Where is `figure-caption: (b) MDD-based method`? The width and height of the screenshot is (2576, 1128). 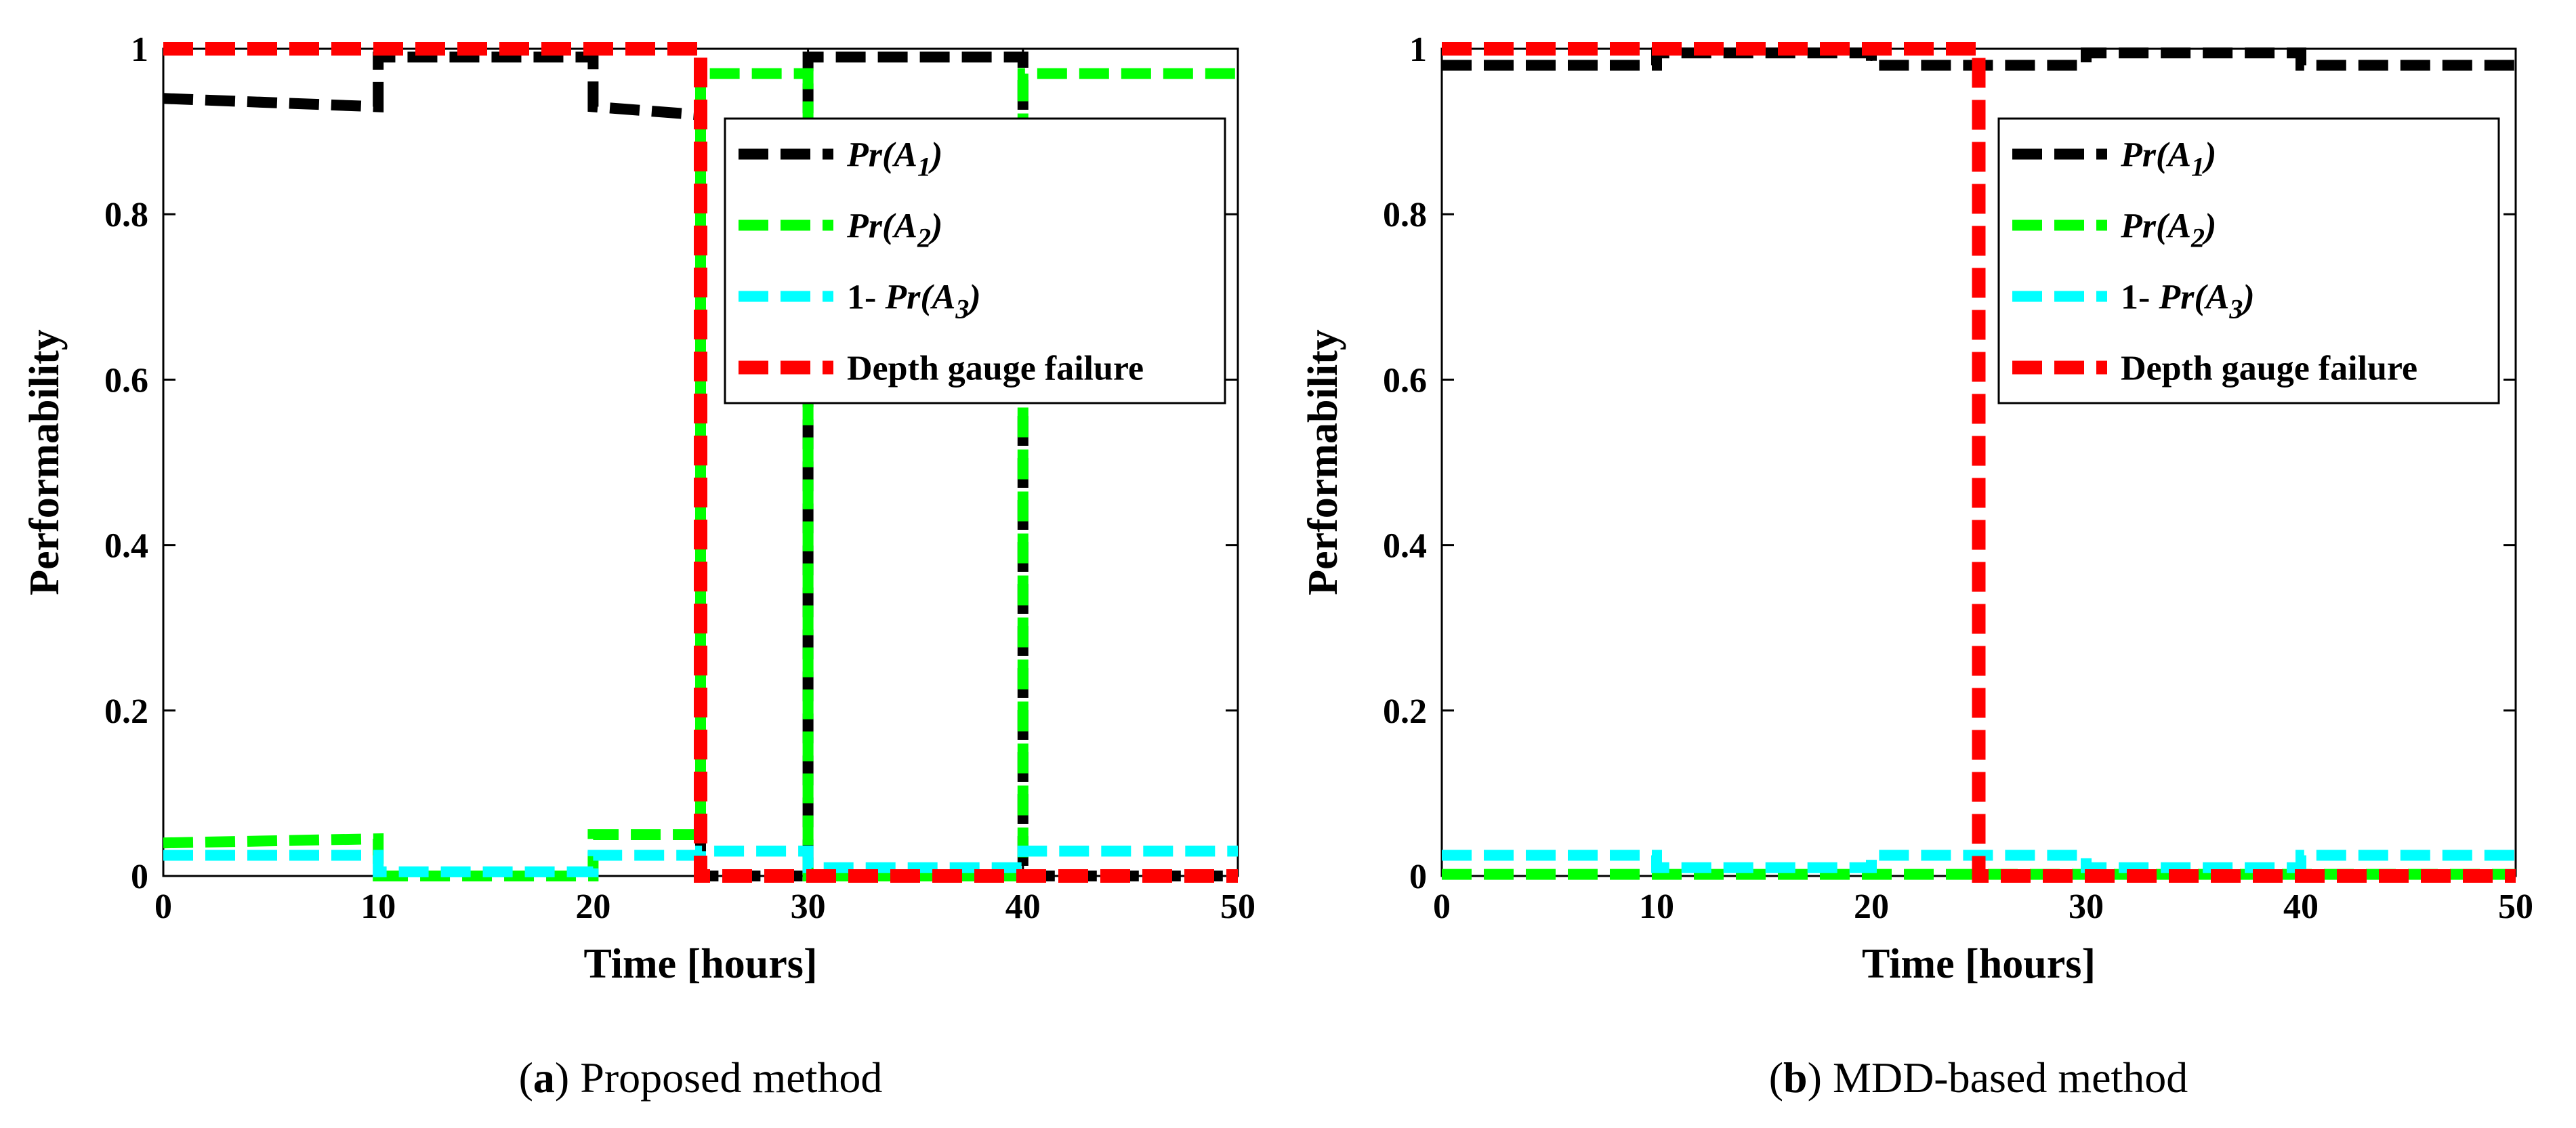
figure-caption: (b) MDD-based method is located at coordinates (1978, 1077).